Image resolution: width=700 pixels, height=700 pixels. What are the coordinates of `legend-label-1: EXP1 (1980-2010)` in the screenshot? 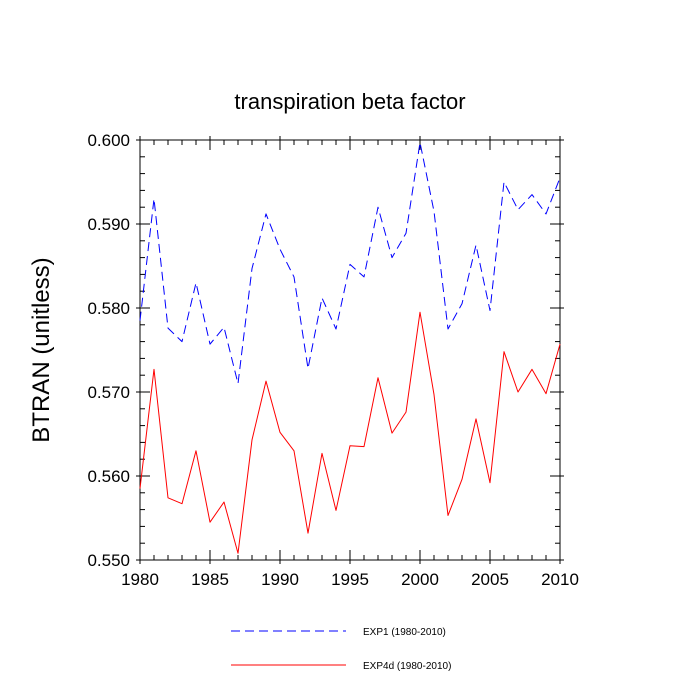 It's located at (404, 632).